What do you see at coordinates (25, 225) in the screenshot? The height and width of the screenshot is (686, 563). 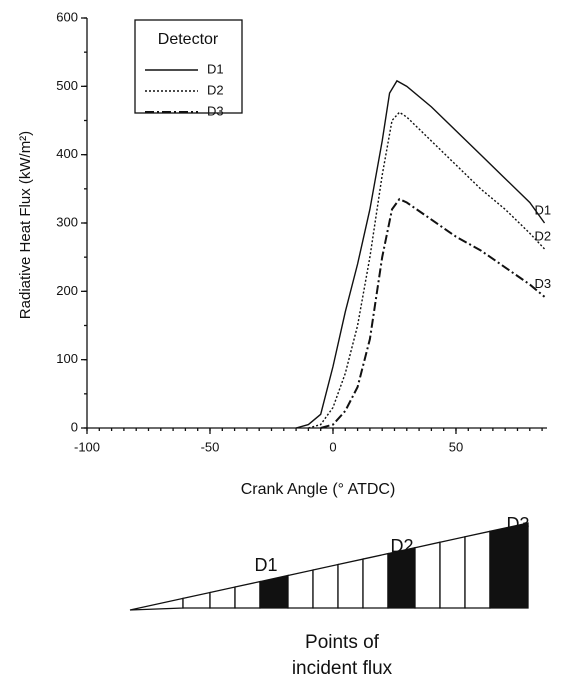 I see `y-axis-label: Radiative Heat Flux (kW/m²)` at bounding box center [25, 225].